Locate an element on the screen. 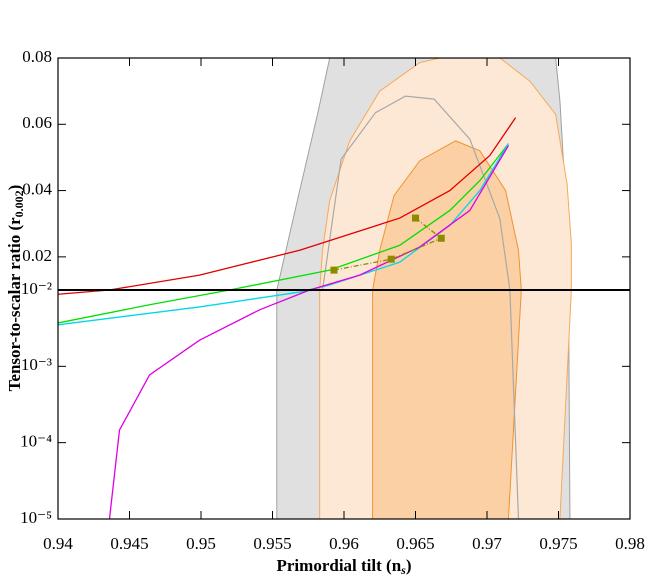 This screenshot has width=664, height=586. x-label-end: ) is located at coordinates (409, 565).